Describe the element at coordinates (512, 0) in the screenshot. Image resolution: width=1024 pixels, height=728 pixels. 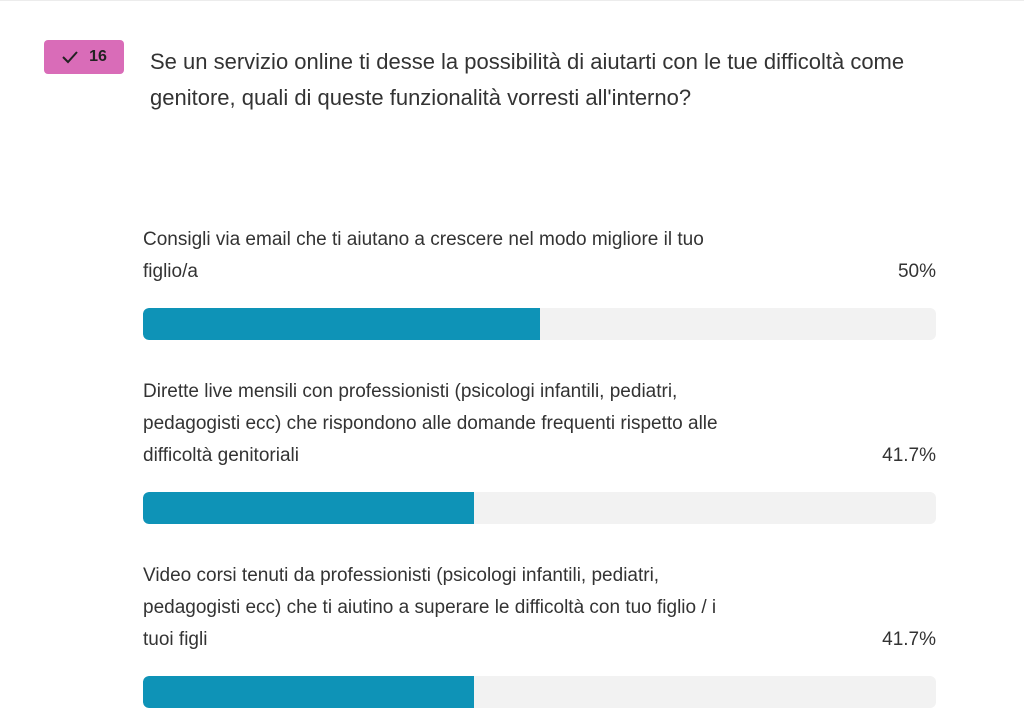
I see `top-divider` at that location.